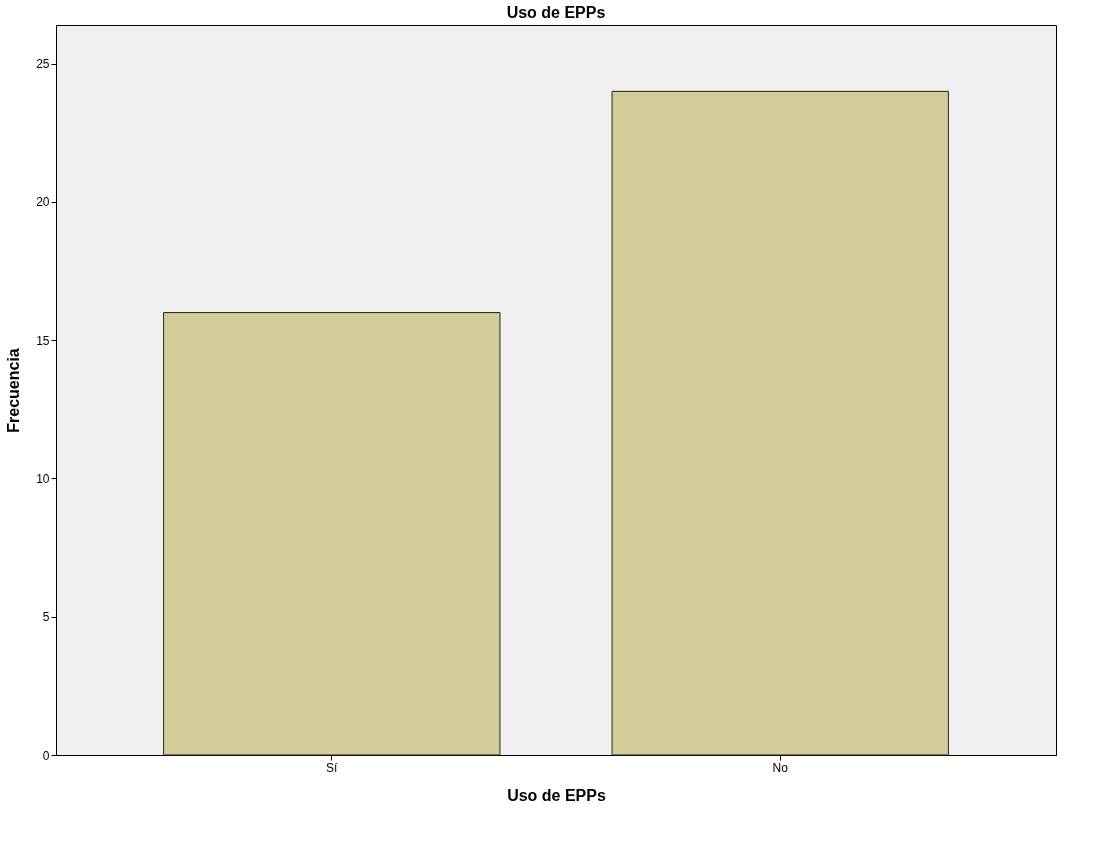  What do you see at coordinates (43, 340) in the screenshot?
I see `y-tick-label: 15` at bounding box center [43, 340].